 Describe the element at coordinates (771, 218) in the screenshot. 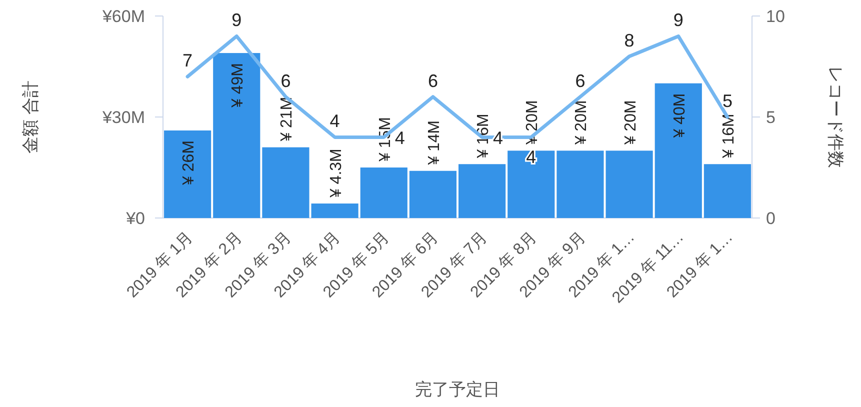

I see `y2-tick-label: 0` at that location.